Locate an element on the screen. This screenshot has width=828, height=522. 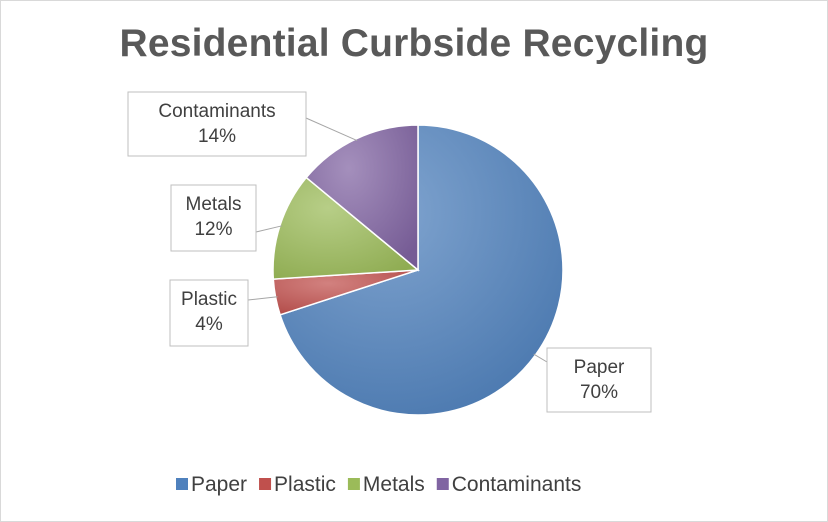
data-label-category-plastic: Plastic is located at coordinates (209, 299).